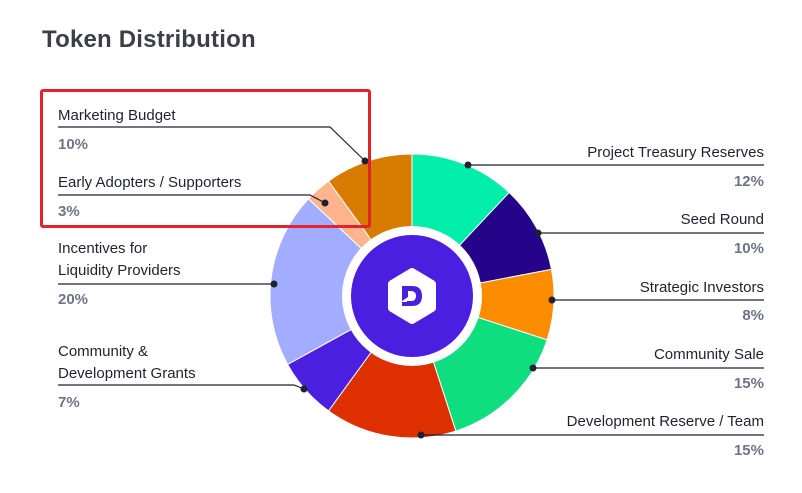 The image size is (802, 493). I want to click on label-grants-line1: Community &, so click(103, 351).